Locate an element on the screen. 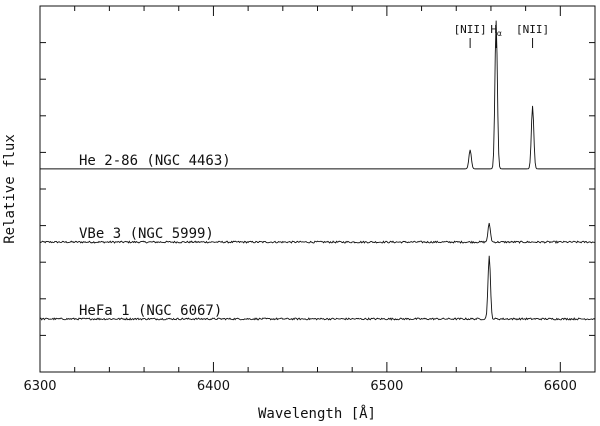 This screenshot has width=600, height=426. series-label: HeFa 1 (NGC 6067) is located at coordinates (150, 311).